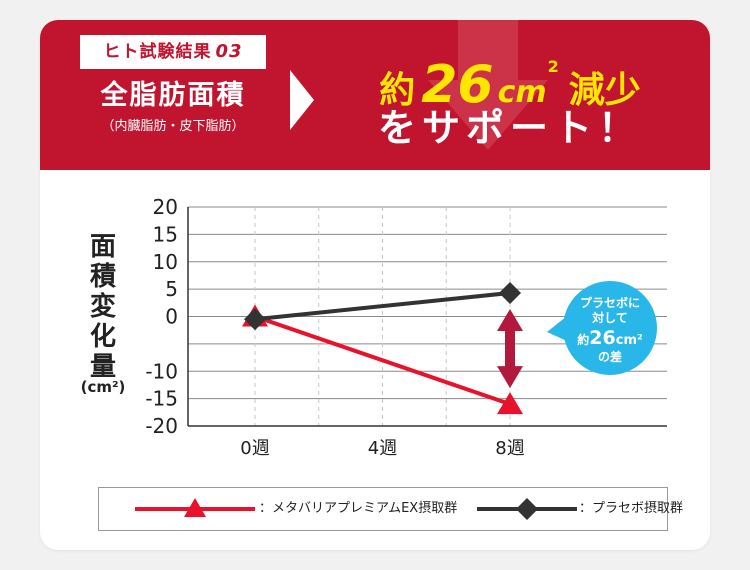 The height and width of the screenshot is (570, 750). I want to click on data-point-triangle, so click(510, 403).